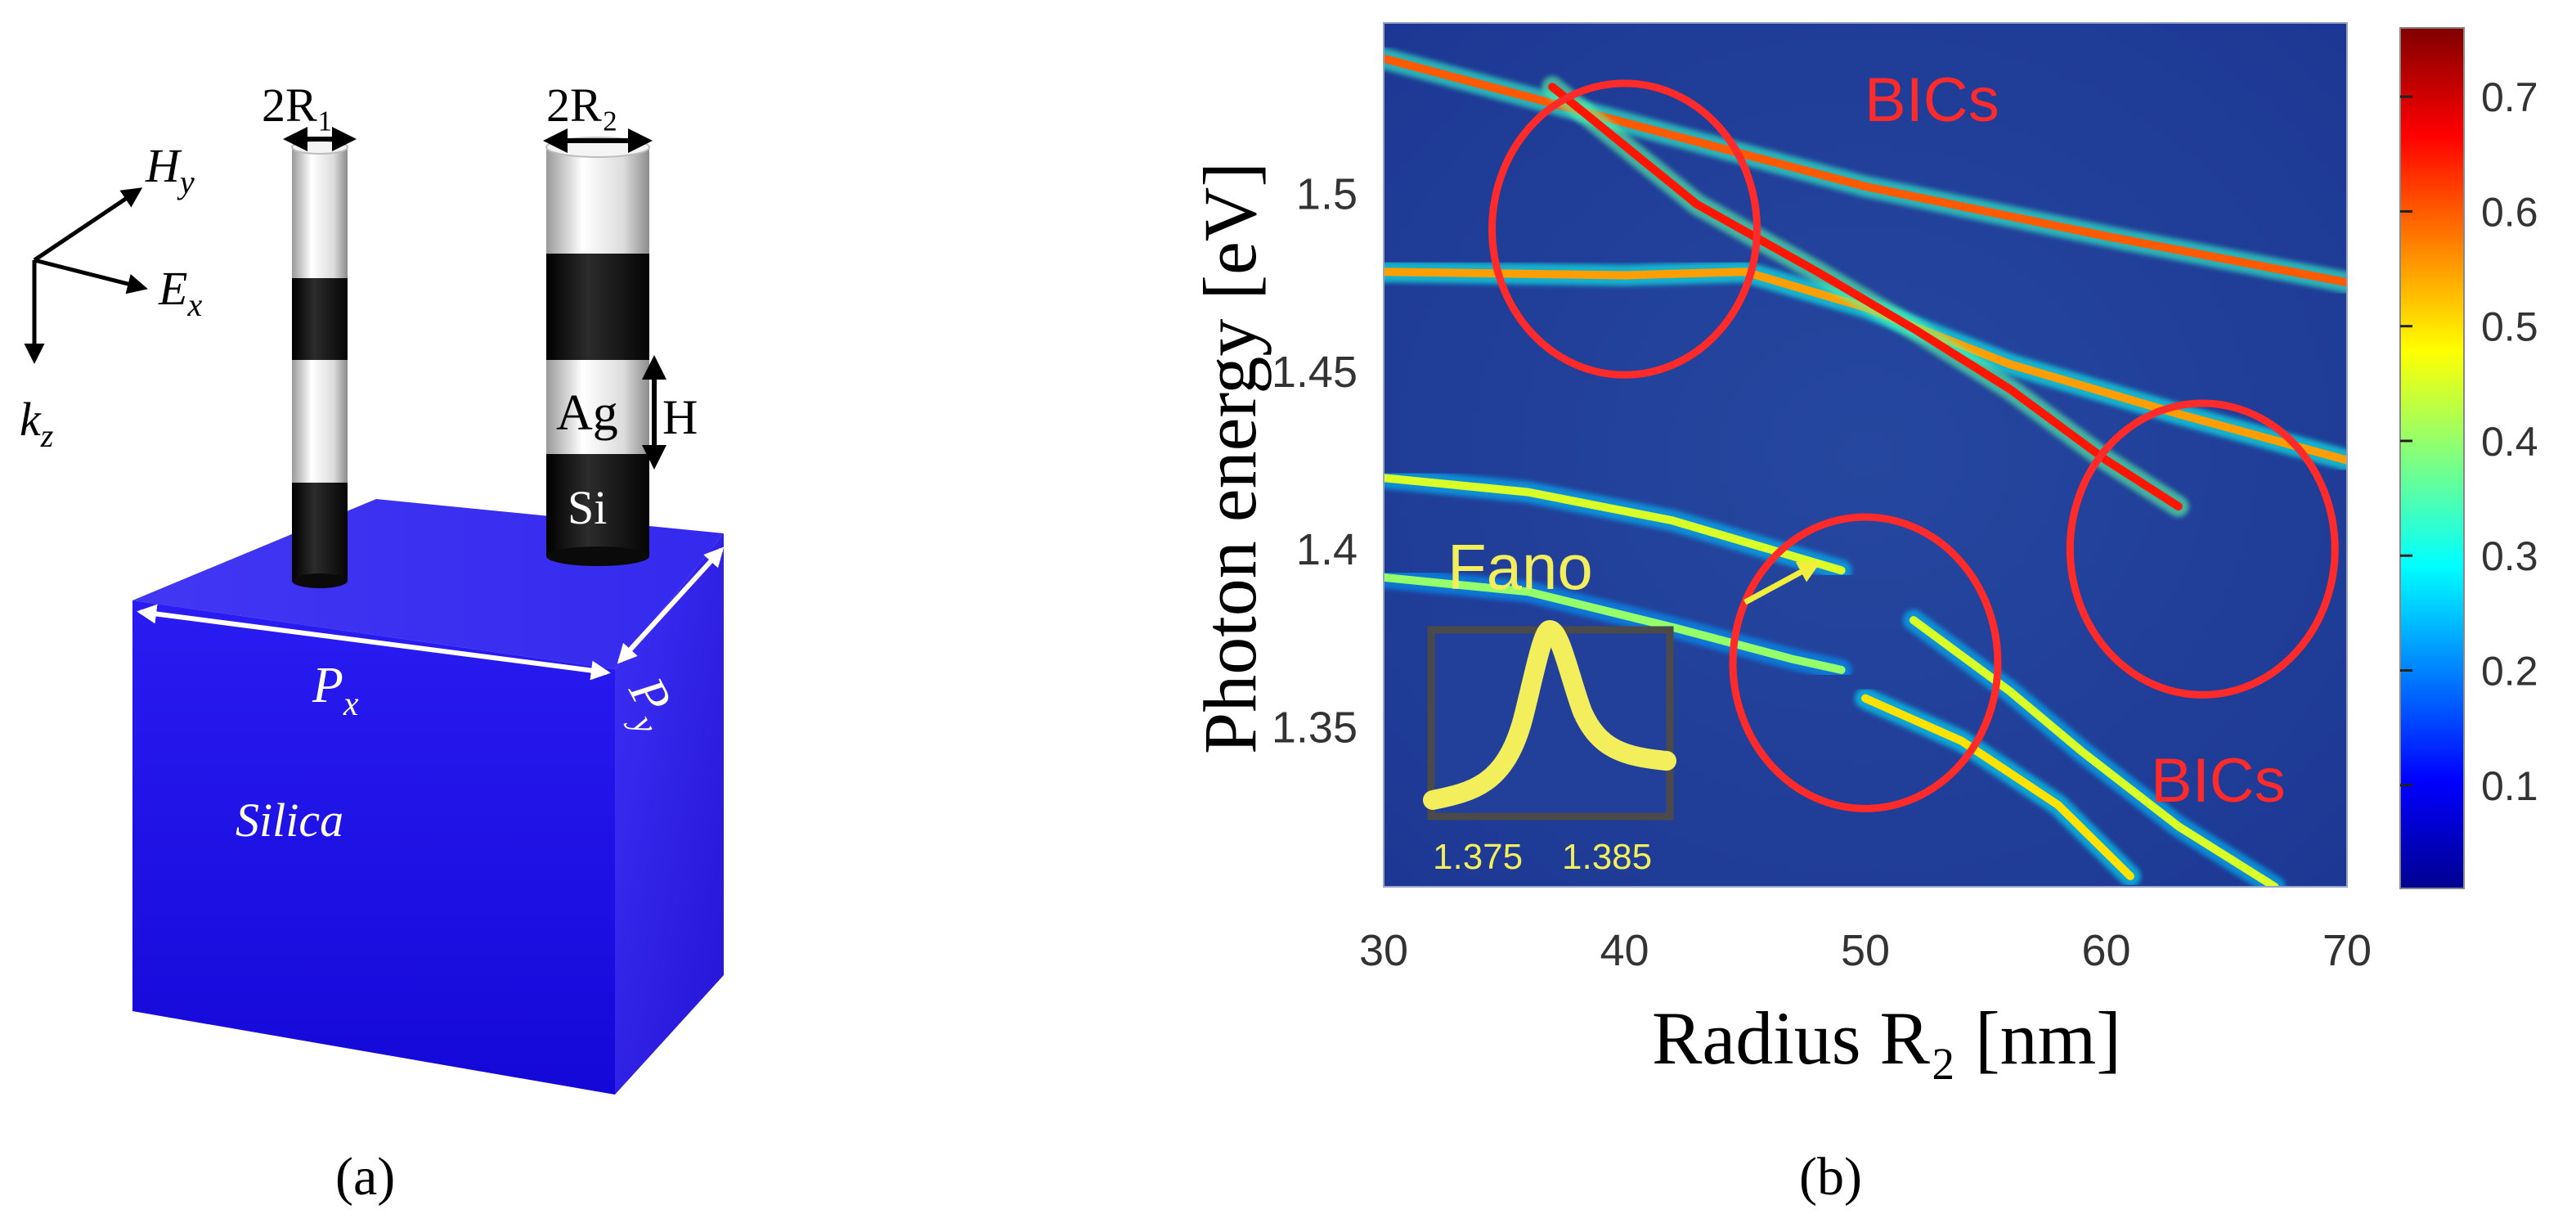 The width and height of the screenshot is (2576, 1232). What do you see at coordinates (320, 532) in the screenshot?
I see `rod1-si-segment-bottom` at bounding box center [320, 532].